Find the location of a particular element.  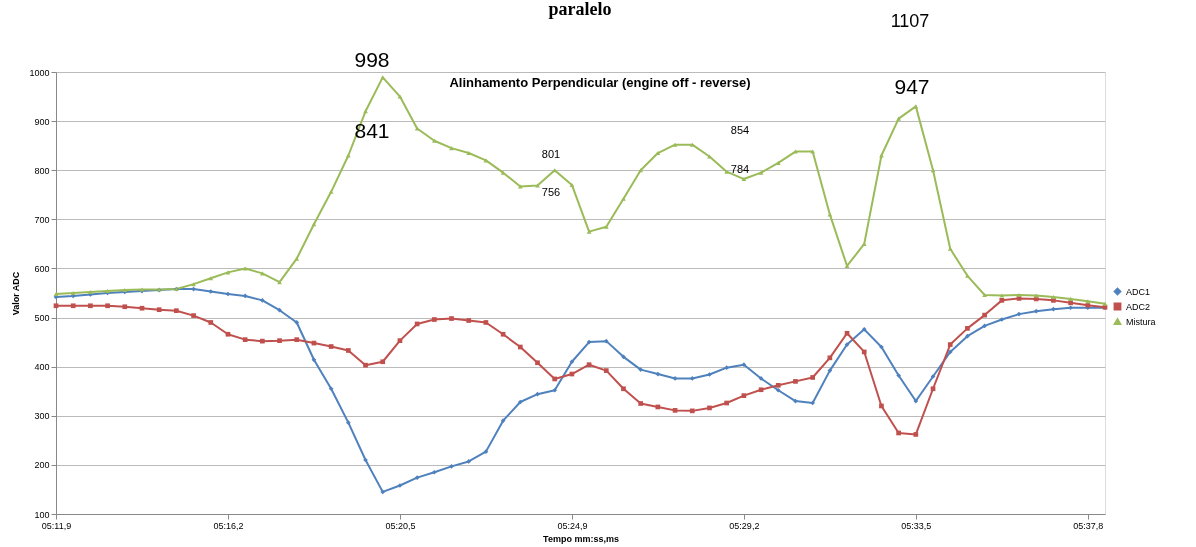

annotation: 801 is located at coordinates (551, 154).